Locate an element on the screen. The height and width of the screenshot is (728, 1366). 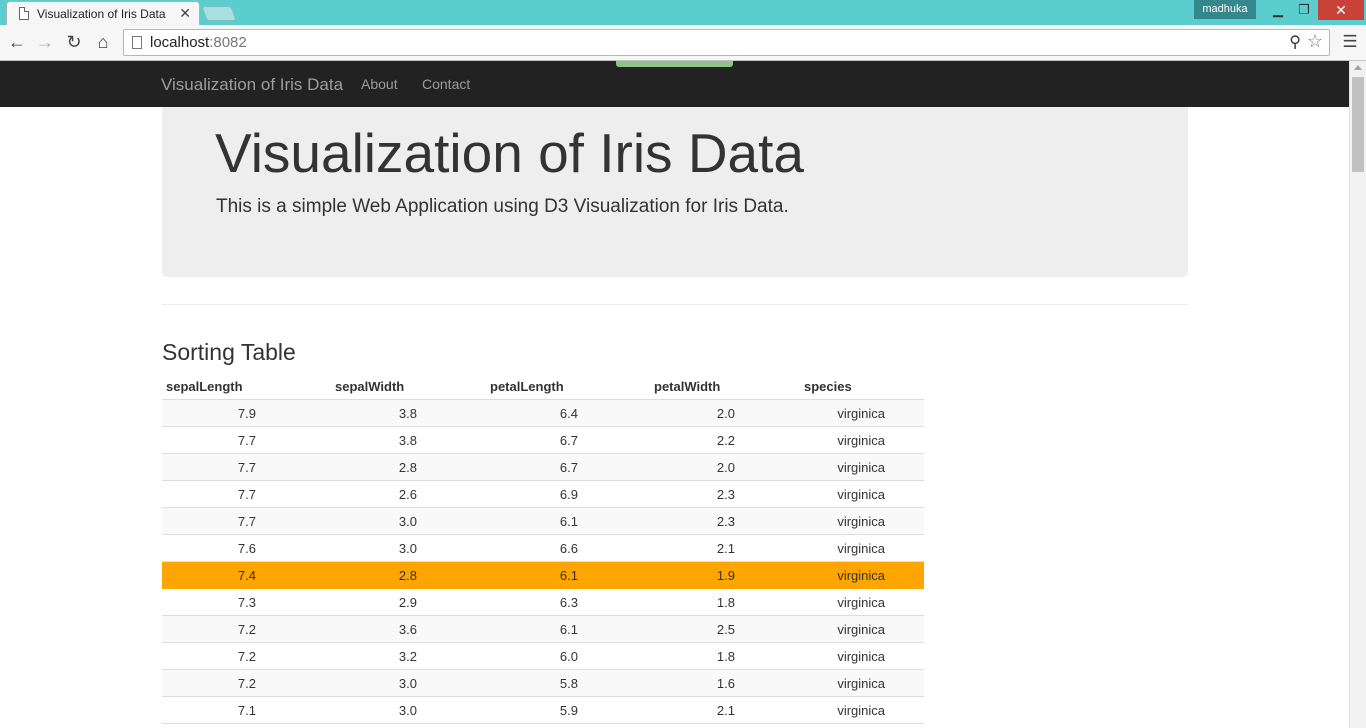
column-header-species: species is located at coordinates (828, 386).